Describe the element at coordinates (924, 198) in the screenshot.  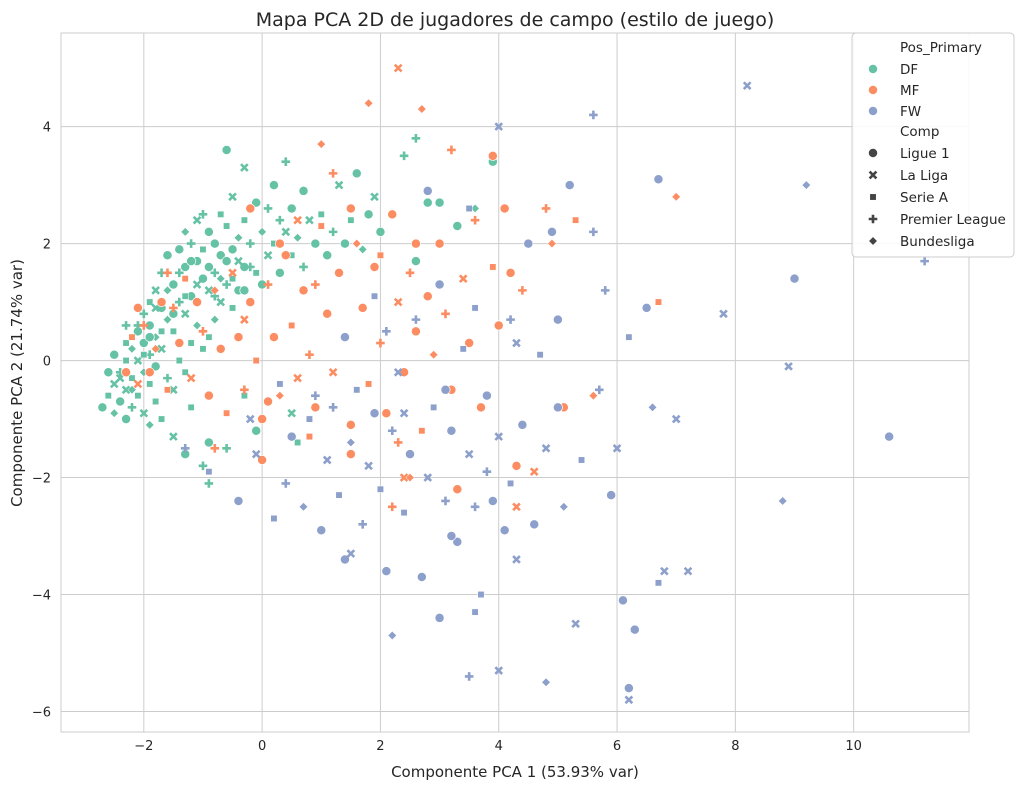
I see `legend-label-comp: Serie A` at that location.